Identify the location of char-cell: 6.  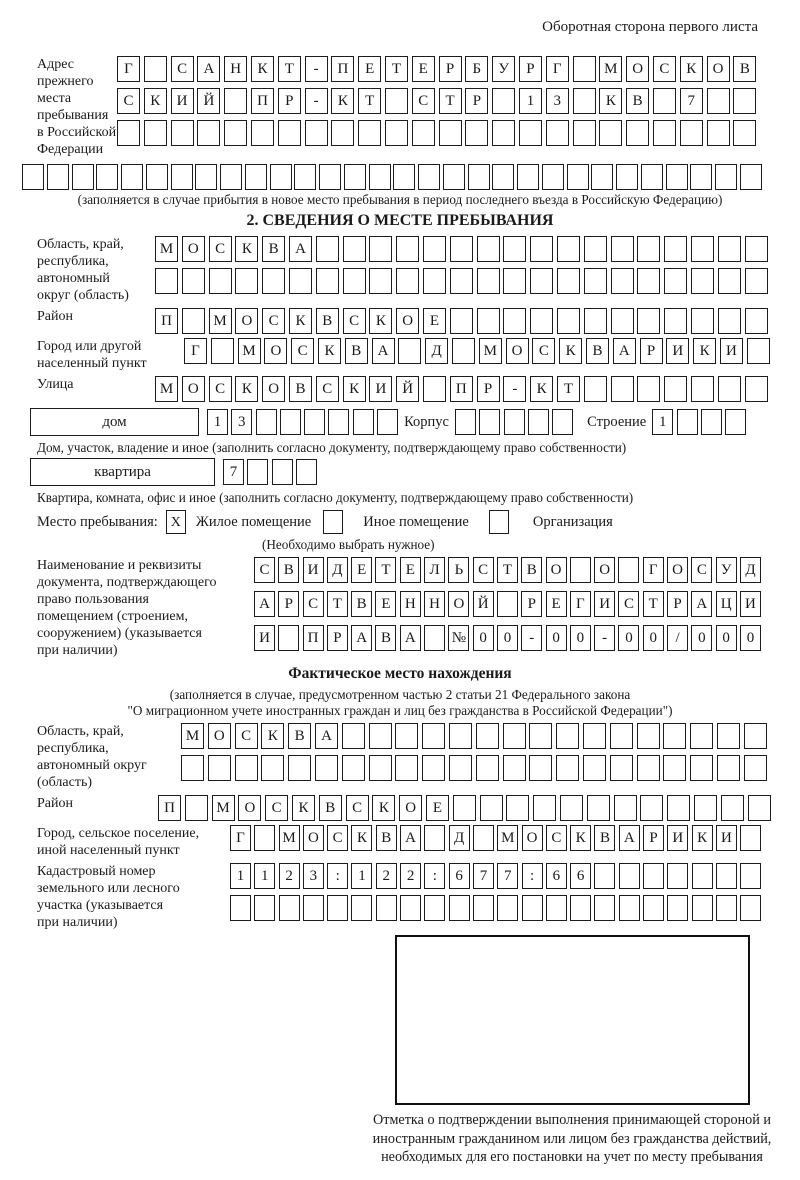
(459, 876).